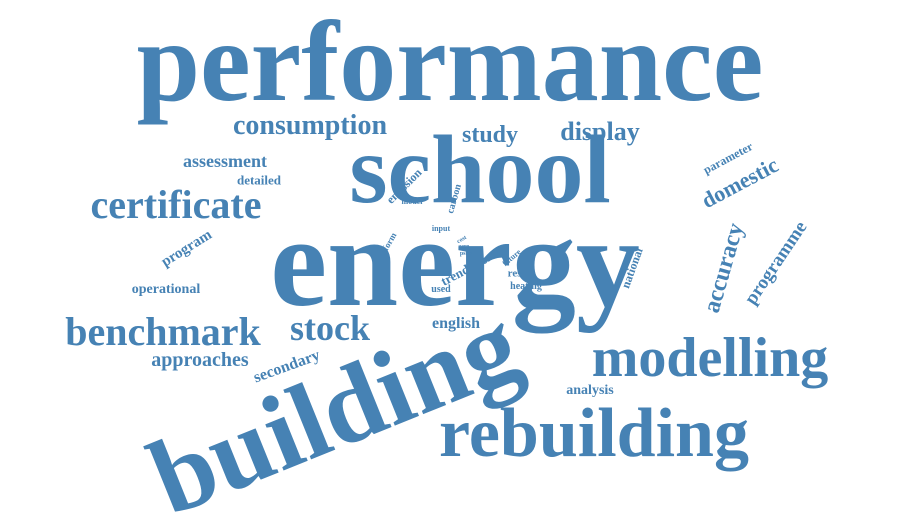  I want to click on word-program: program, so click(186, 248).